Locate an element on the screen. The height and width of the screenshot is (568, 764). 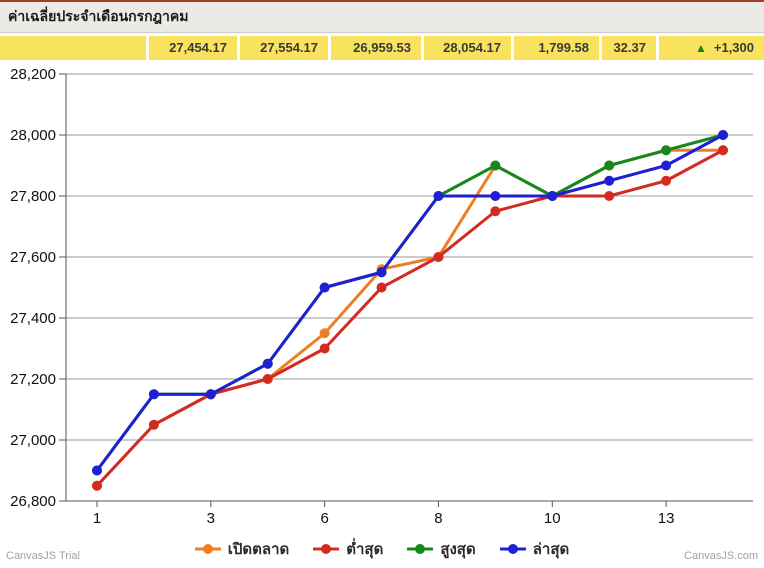
legend-item-2: สูงสุด is located at coordinates (441, 549).